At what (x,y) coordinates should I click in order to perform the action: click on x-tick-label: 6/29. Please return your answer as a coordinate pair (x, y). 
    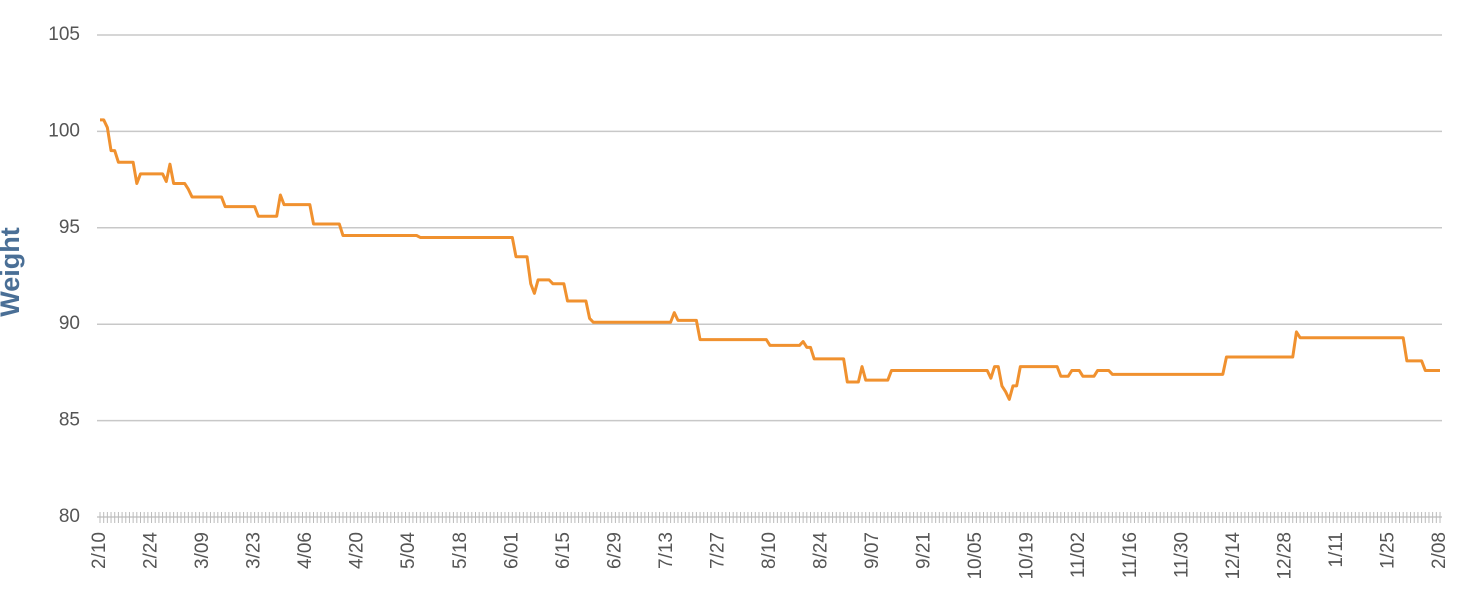
    Looking at the image, I should click on (614, 550).